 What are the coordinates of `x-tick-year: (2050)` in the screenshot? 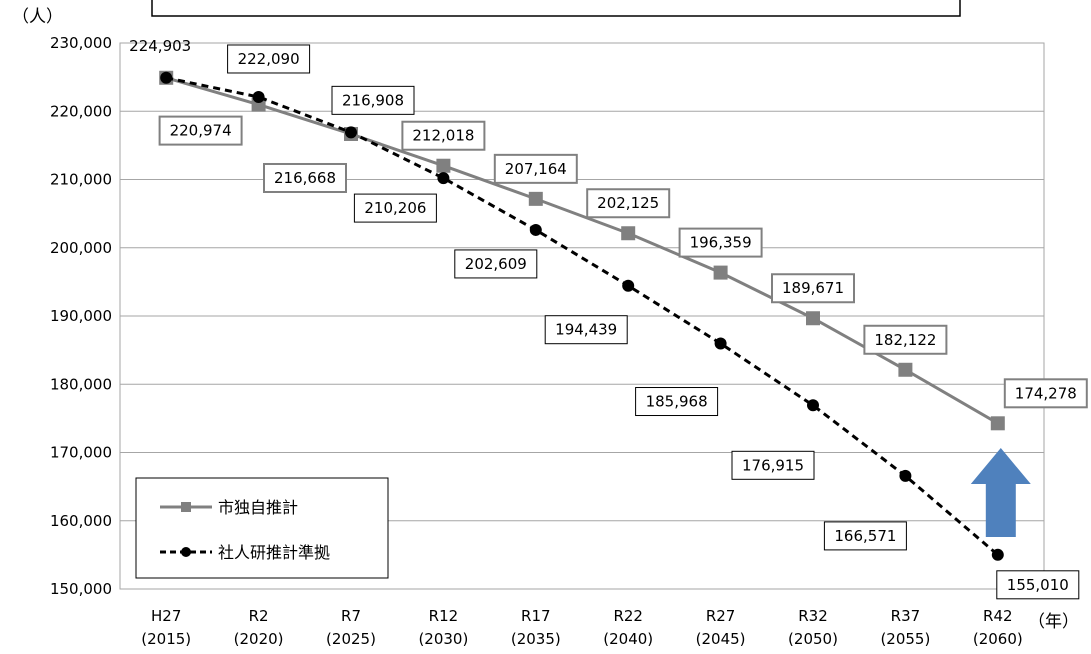 It's located at (813, 639).